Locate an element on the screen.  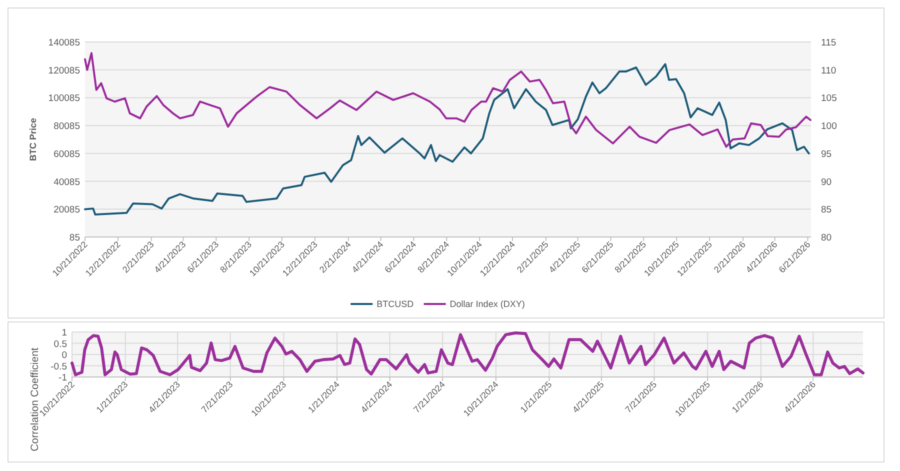
y-tick-label: 120085 is located at coordinates (64, 70).